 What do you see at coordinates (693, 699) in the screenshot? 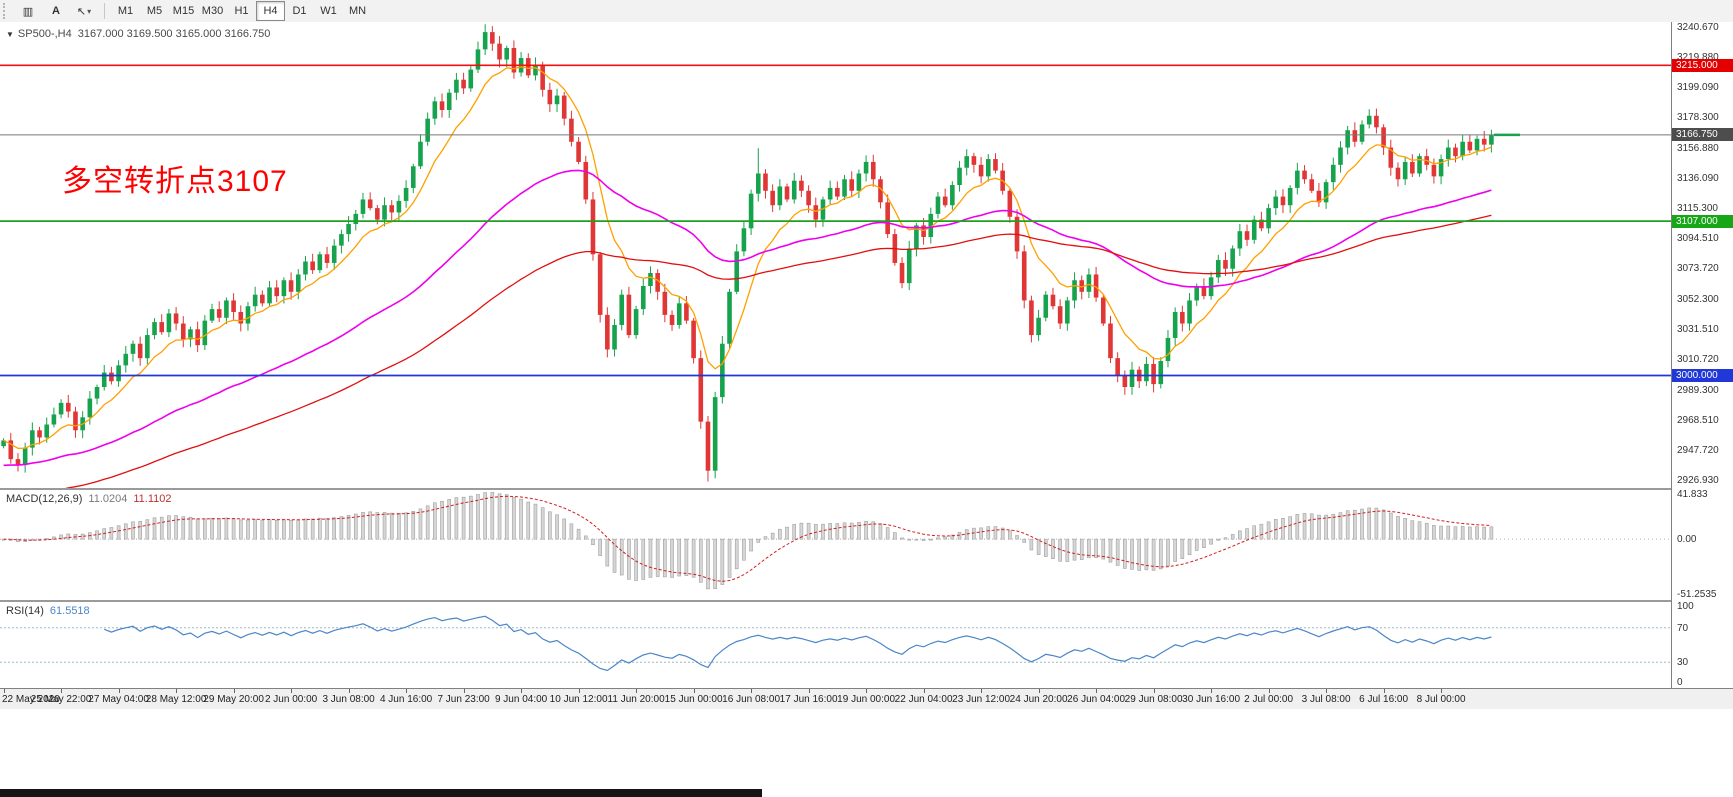
I see `time-axis-label: 15 Jun 00:00` at bounding box center [693, 699].